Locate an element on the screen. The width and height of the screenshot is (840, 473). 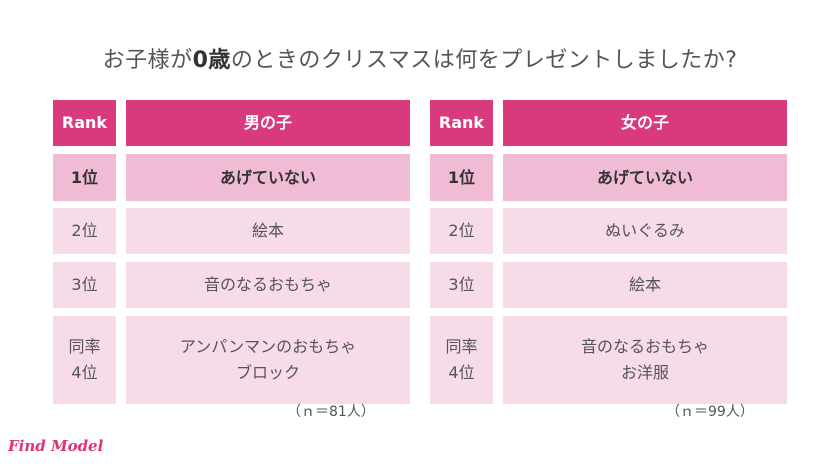
table-row: 2位 絵本 is located at coordinates (231, 231).